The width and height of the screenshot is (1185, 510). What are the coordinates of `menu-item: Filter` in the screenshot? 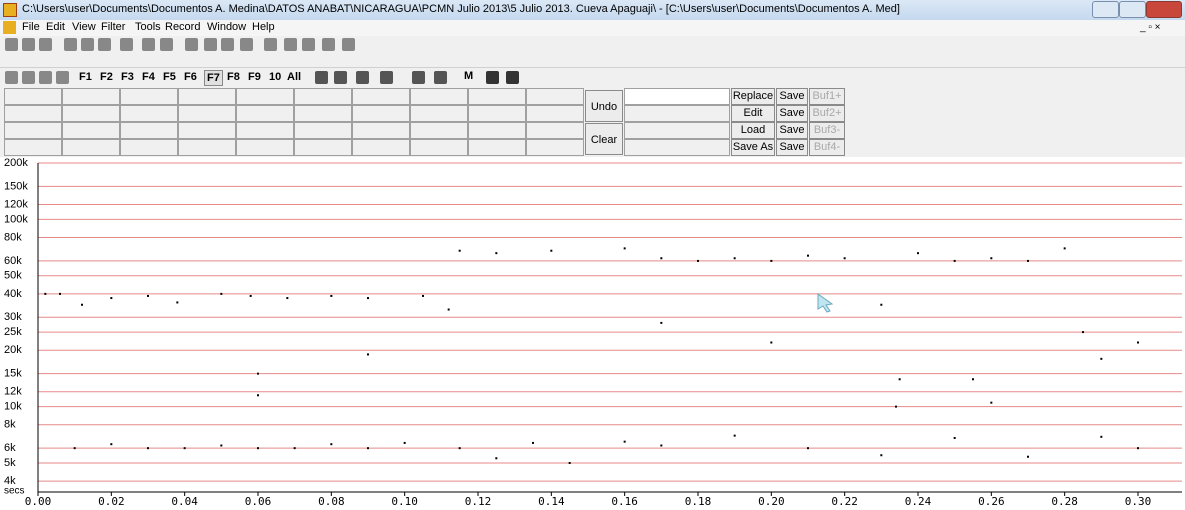 It's located at (113, 27).